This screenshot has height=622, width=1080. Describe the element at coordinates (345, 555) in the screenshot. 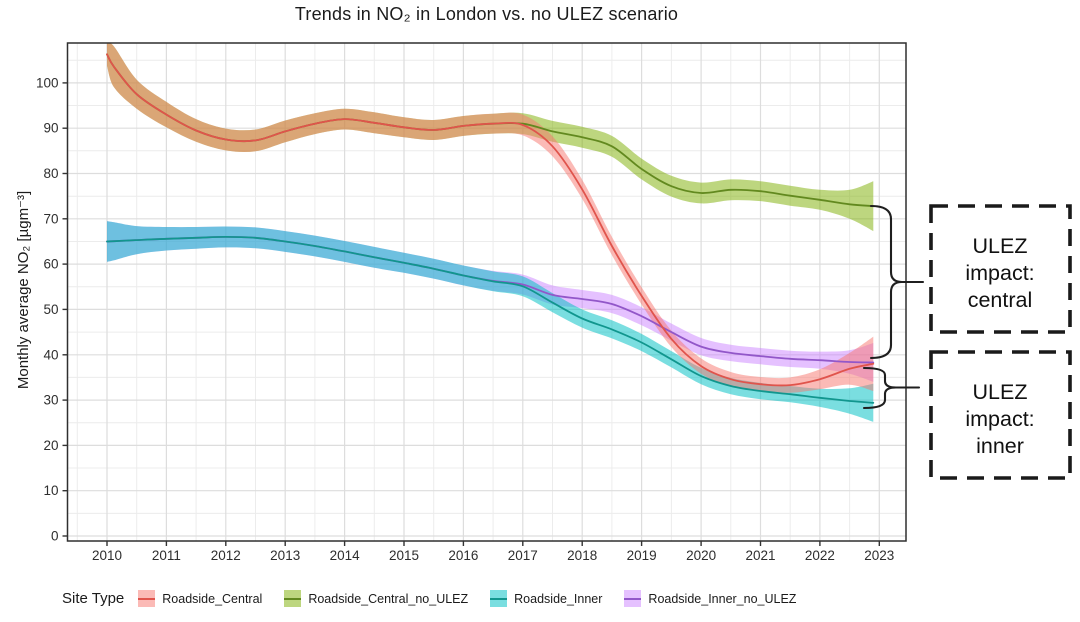

I see `x-tick-label: 2014` at that location.